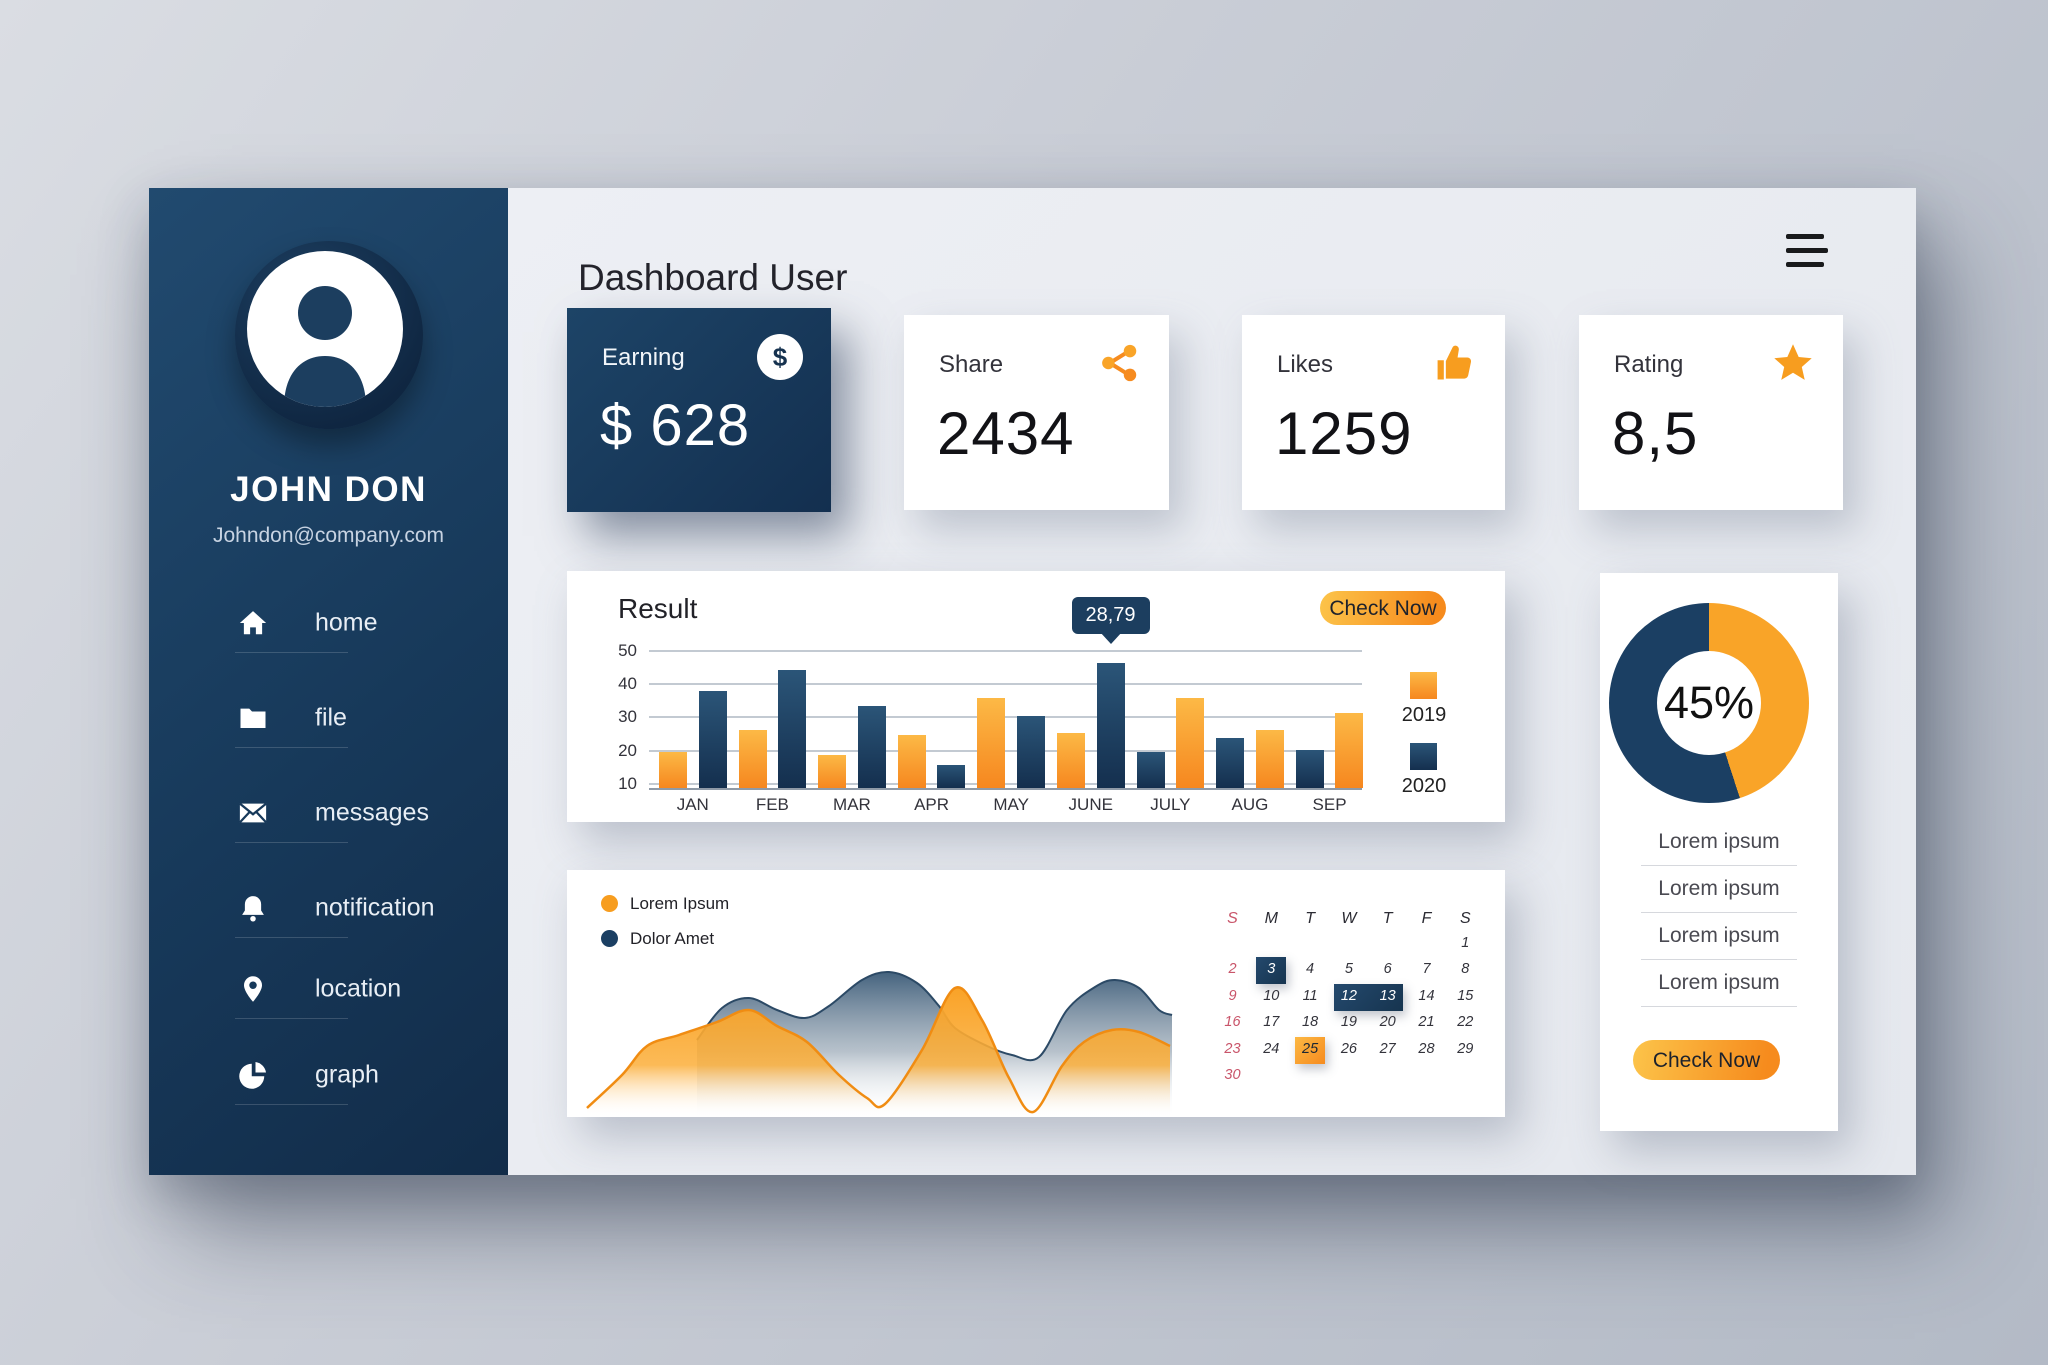  What do you see at coordinates (328, 718) in the screenshot?
I see `sidebar-item-file: file` at bounding box center [328, 718].